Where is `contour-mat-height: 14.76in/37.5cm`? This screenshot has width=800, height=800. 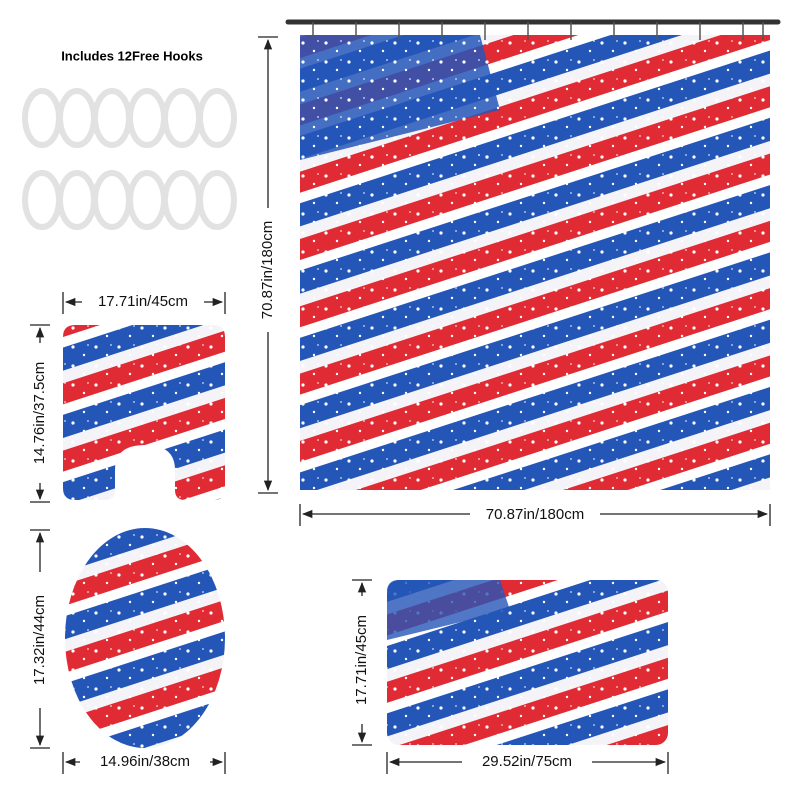
contour-mat-height: 14.76in/37.5cm is located at coordinates (39, 413).